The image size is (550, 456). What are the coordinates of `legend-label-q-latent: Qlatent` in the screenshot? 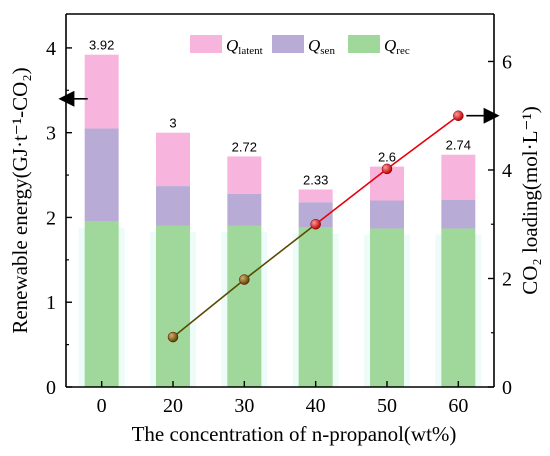 It's located at (244, 46).